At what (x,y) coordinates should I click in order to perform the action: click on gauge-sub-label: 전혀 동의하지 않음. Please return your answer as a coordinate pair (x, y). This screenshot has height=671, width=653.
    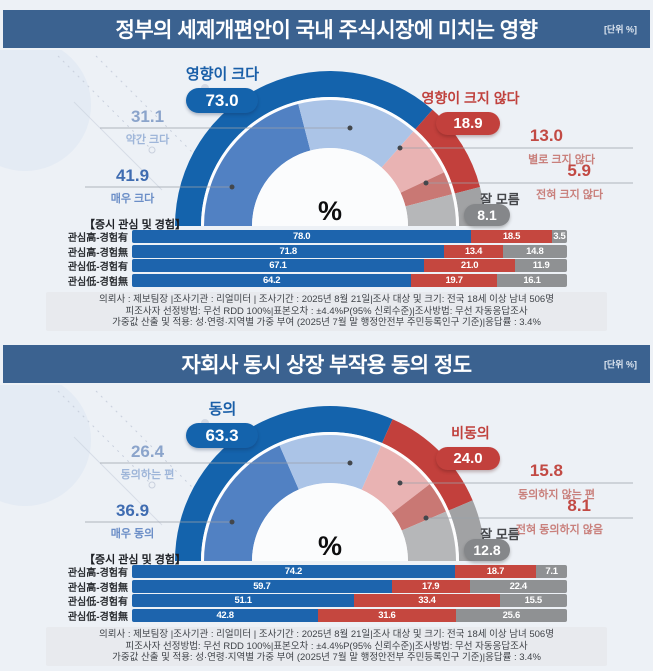
    Looking at the image, I should click on (559, 530).